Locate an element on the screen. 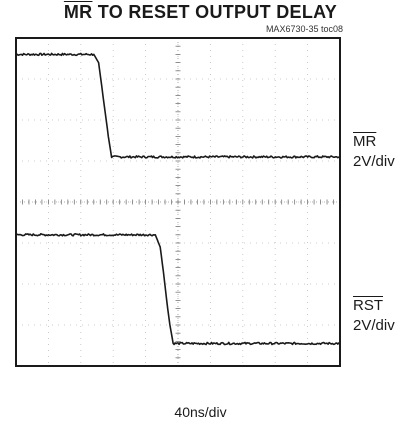 This screenshot has height=431, width=401. title-rest: TO RESET OUTPUT DELAY is located at coordinates (215, 12).